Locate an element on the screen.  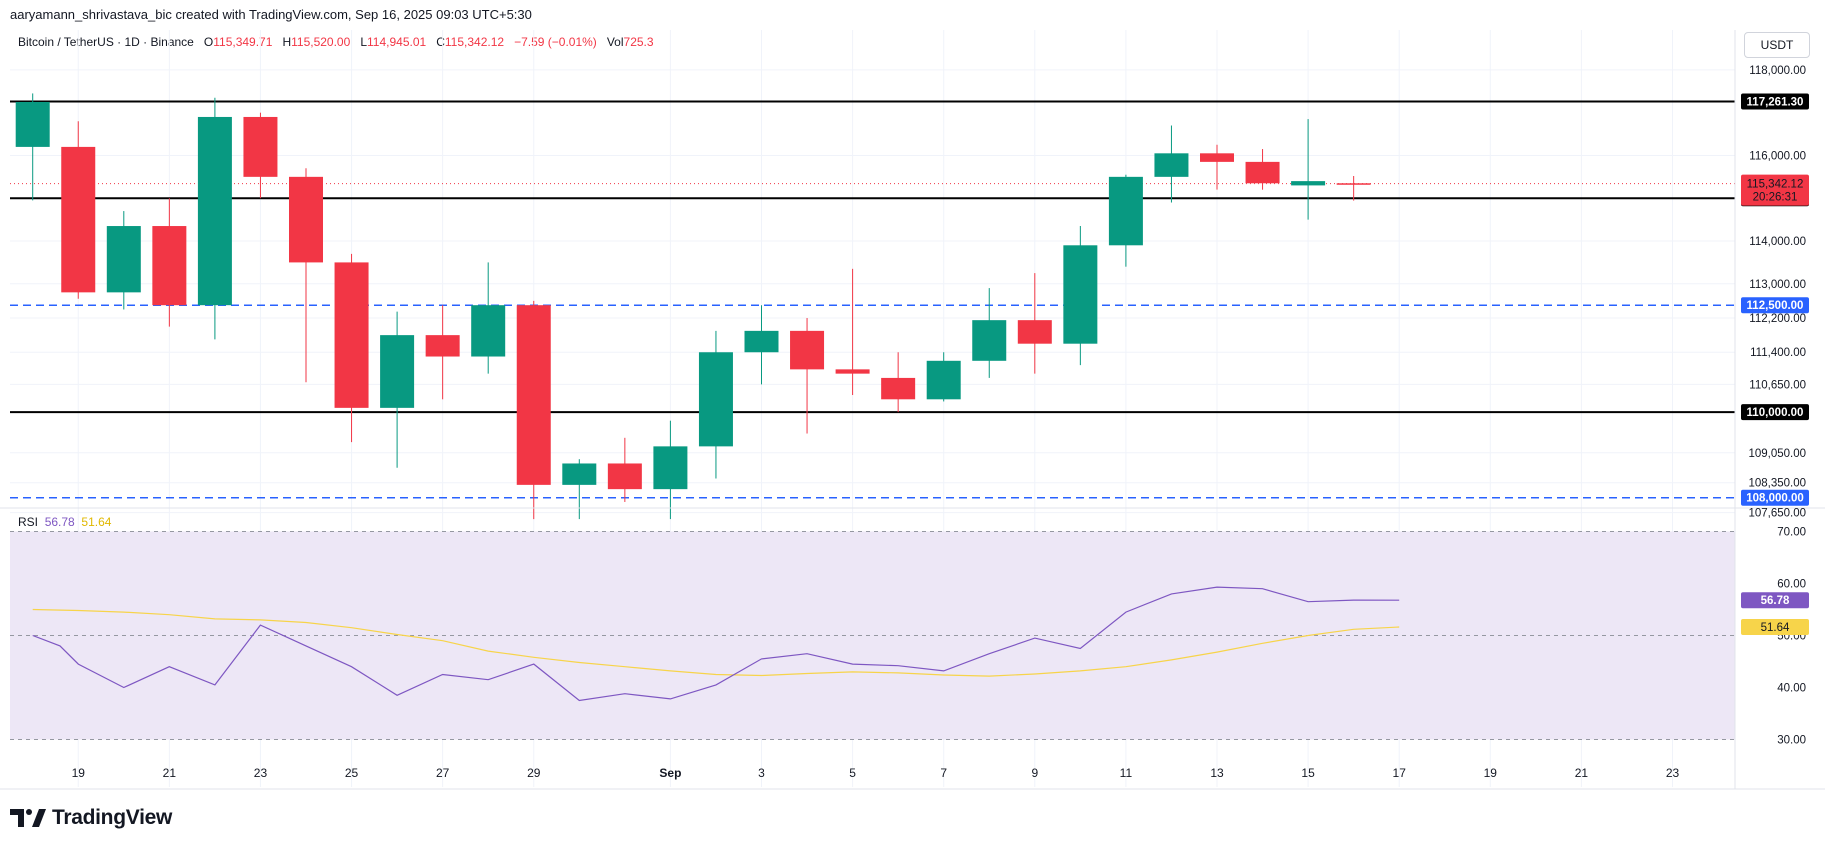
high-label: H is located at coordinates (287, 42).